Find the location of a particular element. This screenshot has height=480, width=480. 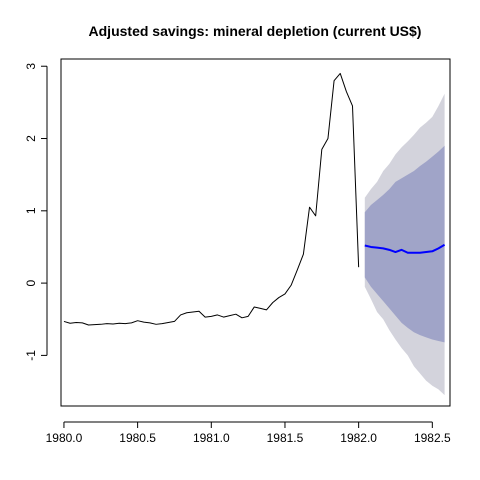

x-tick-label: 1980.5 is located at coordinates (137, 438).